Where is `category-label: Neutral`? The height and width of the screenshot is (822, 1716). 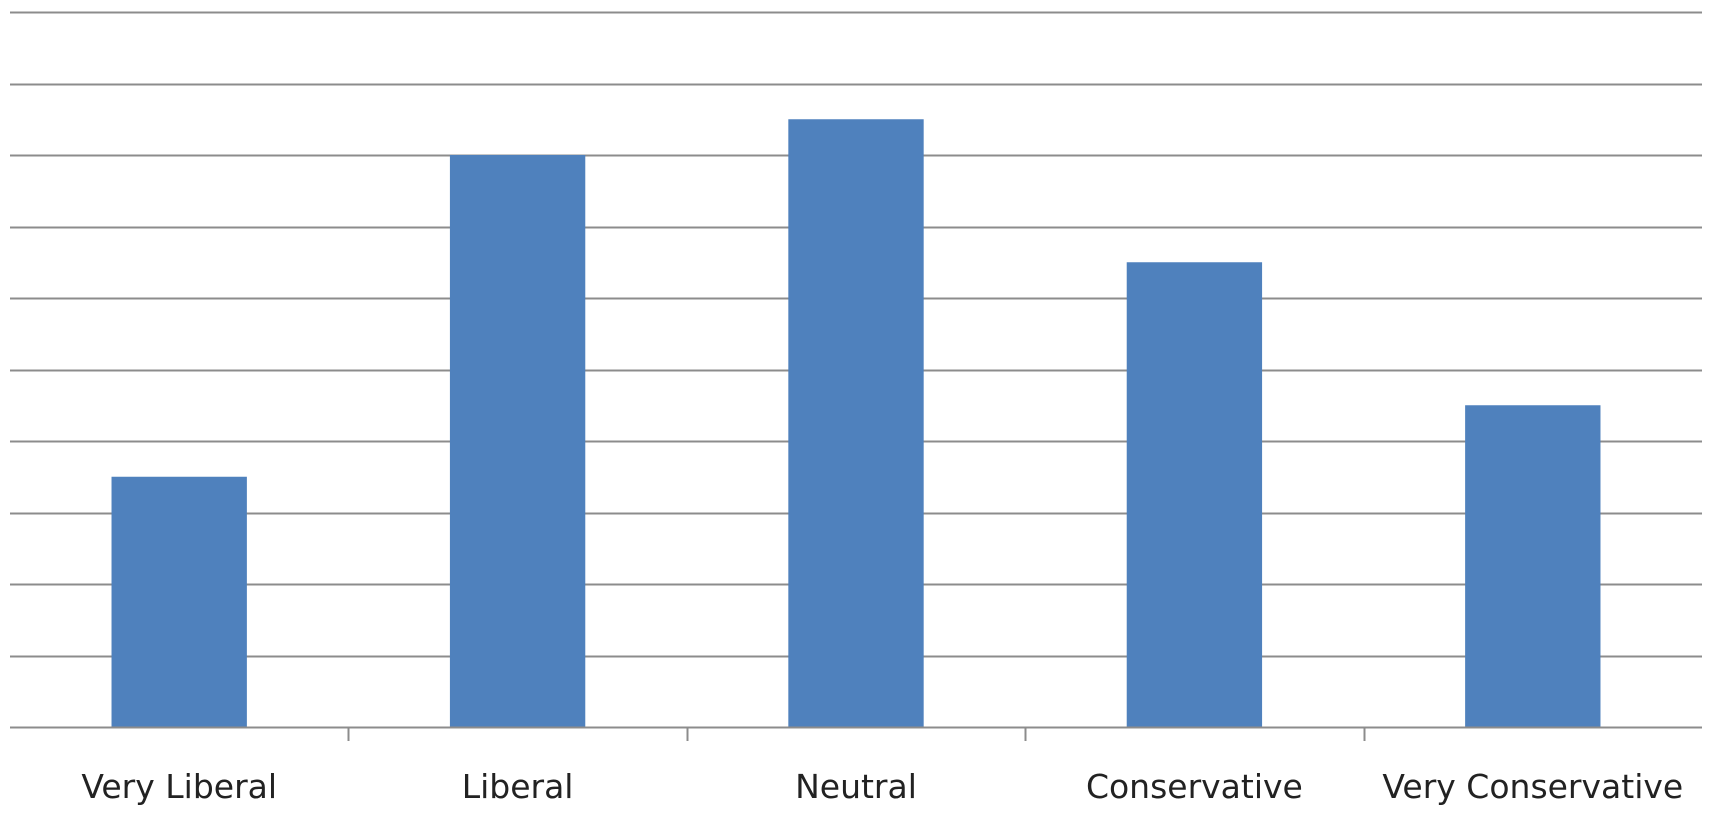 category-label: Neutral is located at coordinates (856, 786).